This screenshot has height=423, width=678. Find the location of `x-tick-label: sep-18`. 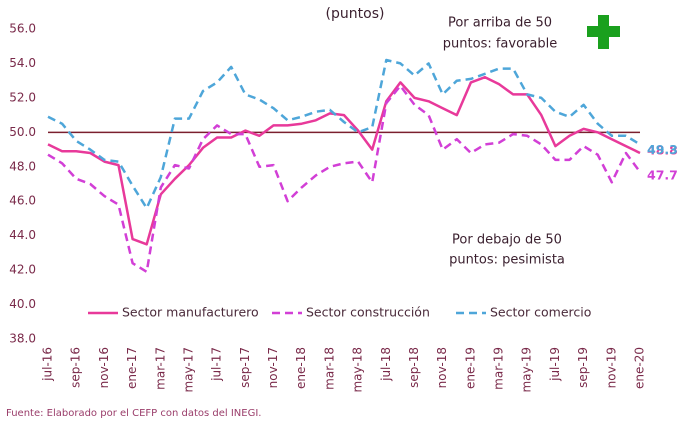

x-tick-label: sep-18 is located at coordinates (414, 367).